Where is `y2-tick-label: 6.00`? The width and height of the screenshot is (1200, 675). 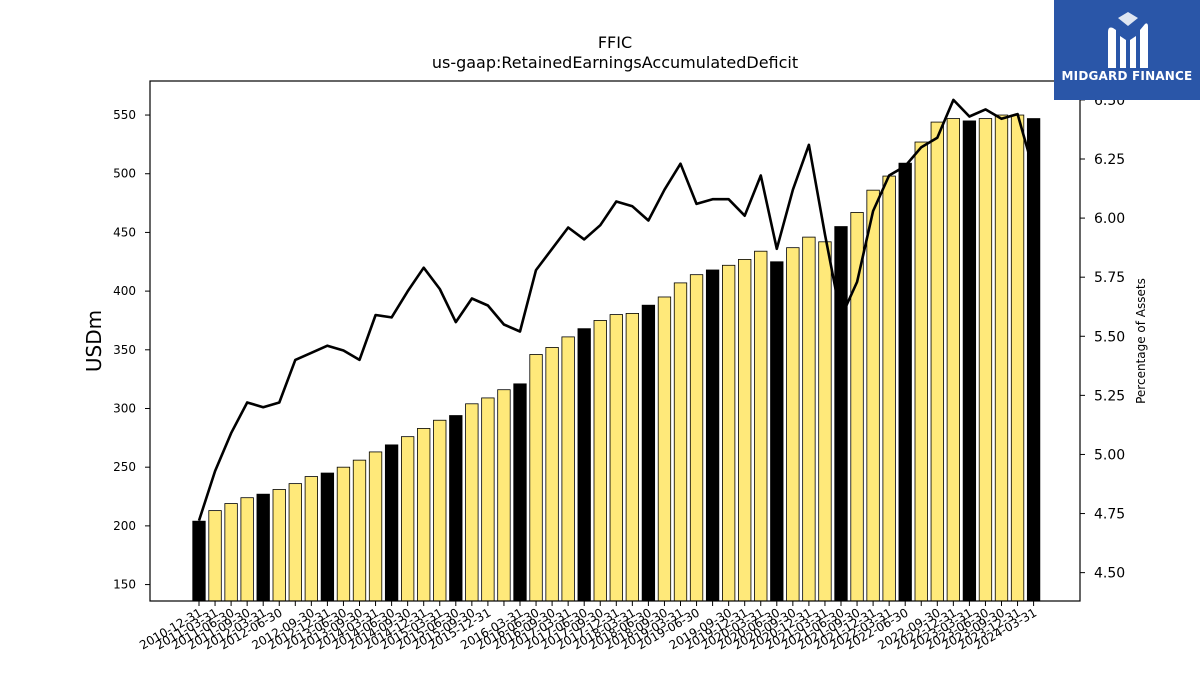
y2-tick-label: 6.00 is located at coordinates (1109, 219).